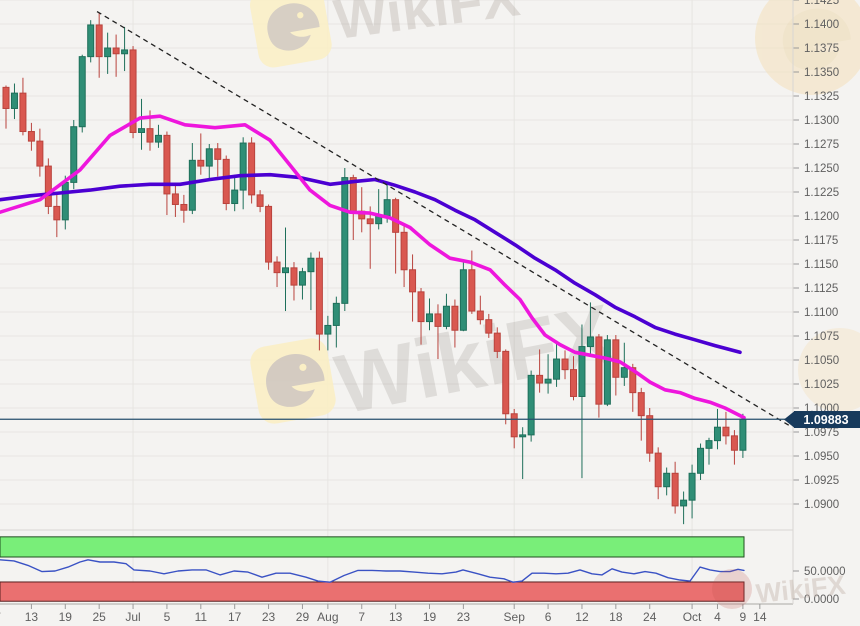 This screenshot has height=626, width=860. Describe the element at coordinates (821, 217) in the screenshot. I see `price-axis-label: 1.1200` at that location.